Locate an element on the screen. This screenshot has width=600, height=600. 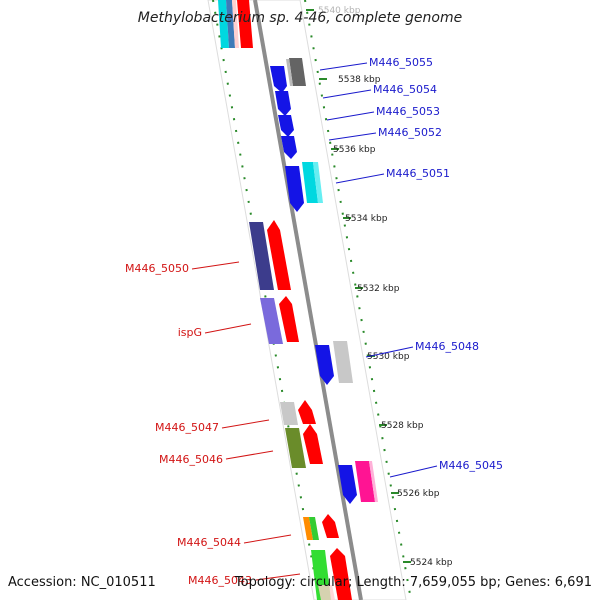
tick-label: 5528 kbp is located at coordinates (402, 426).